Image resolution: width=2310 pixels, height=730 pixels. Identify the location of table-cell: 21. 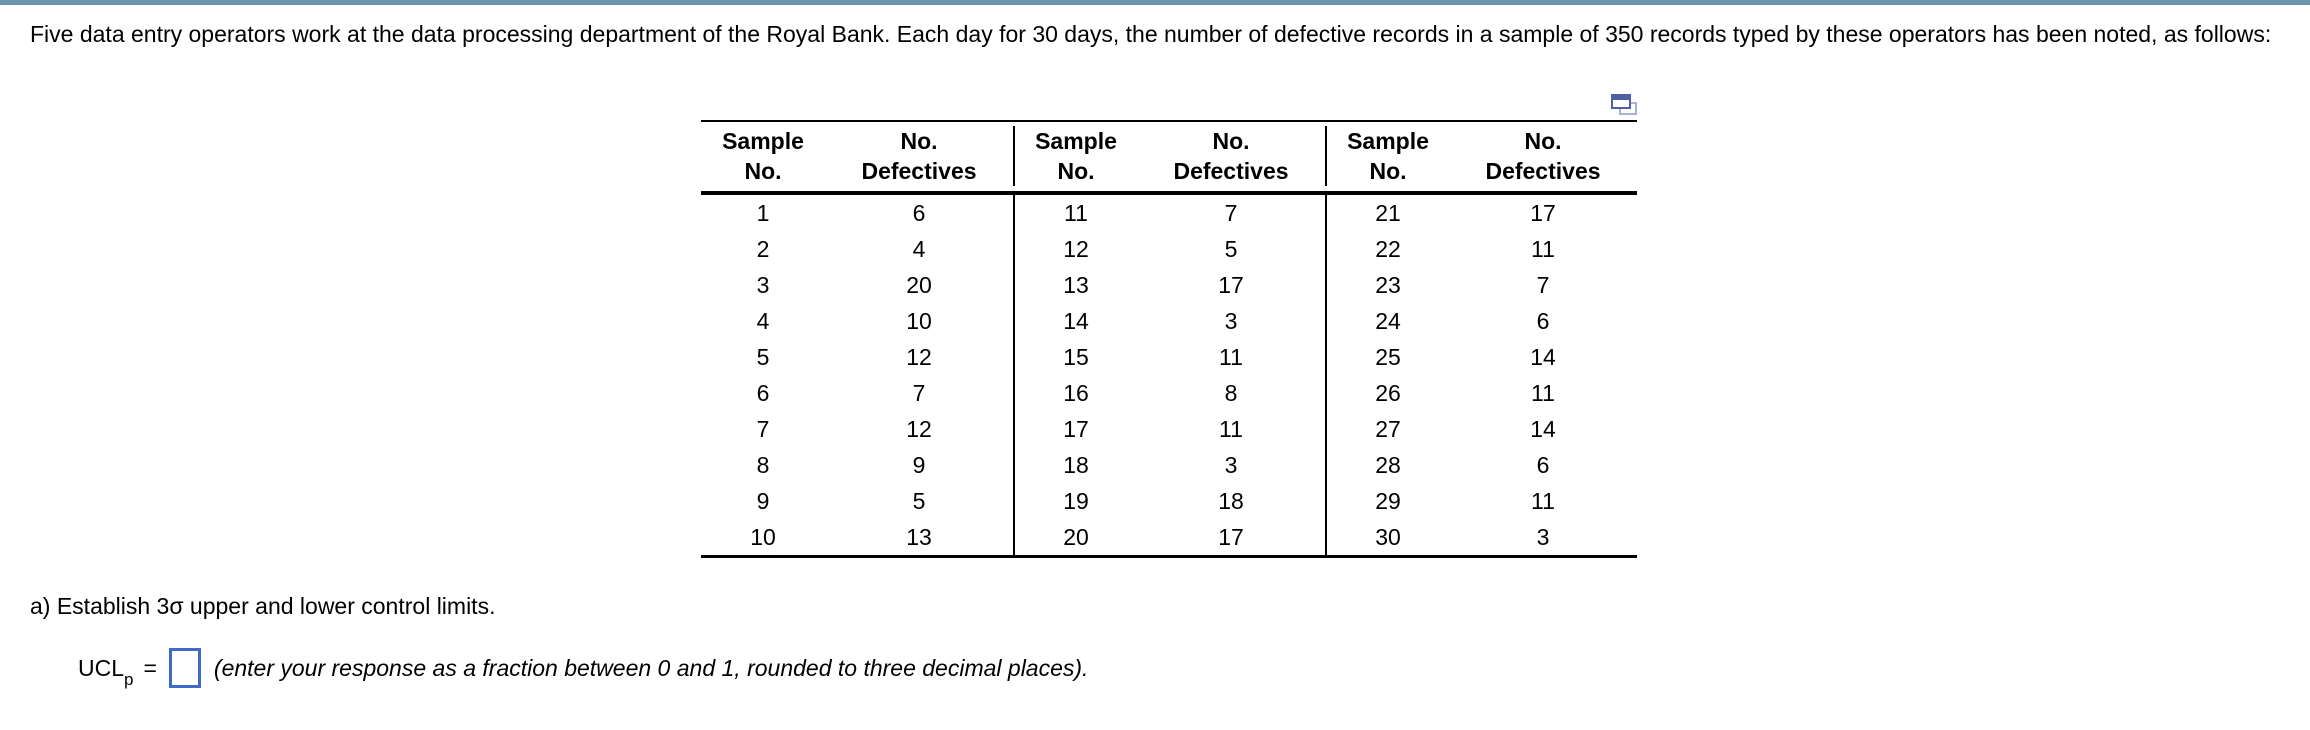
(1387, 213).